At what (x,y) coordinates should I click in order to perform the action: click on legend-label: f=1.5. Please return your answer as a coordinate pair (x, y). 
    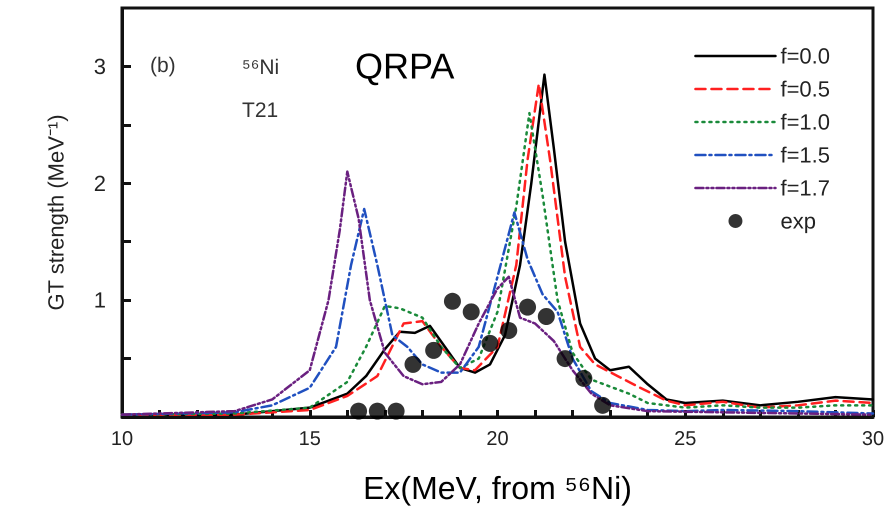
    Looking at the image, I should click on (805, 155).